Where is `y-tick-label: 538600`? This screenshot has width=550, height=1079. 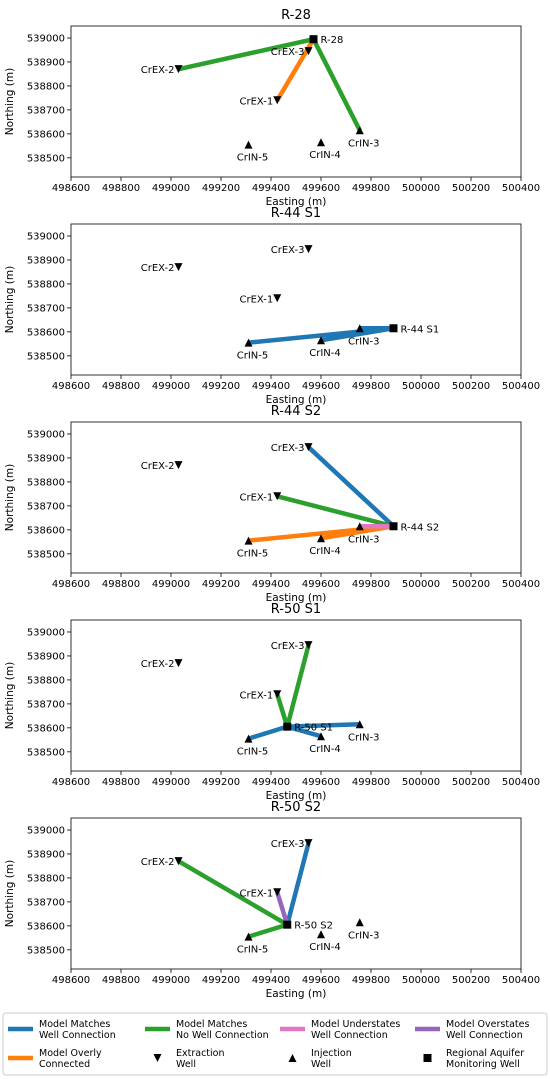 y-tick-label: 538600 is located at coordinates (46, 530).